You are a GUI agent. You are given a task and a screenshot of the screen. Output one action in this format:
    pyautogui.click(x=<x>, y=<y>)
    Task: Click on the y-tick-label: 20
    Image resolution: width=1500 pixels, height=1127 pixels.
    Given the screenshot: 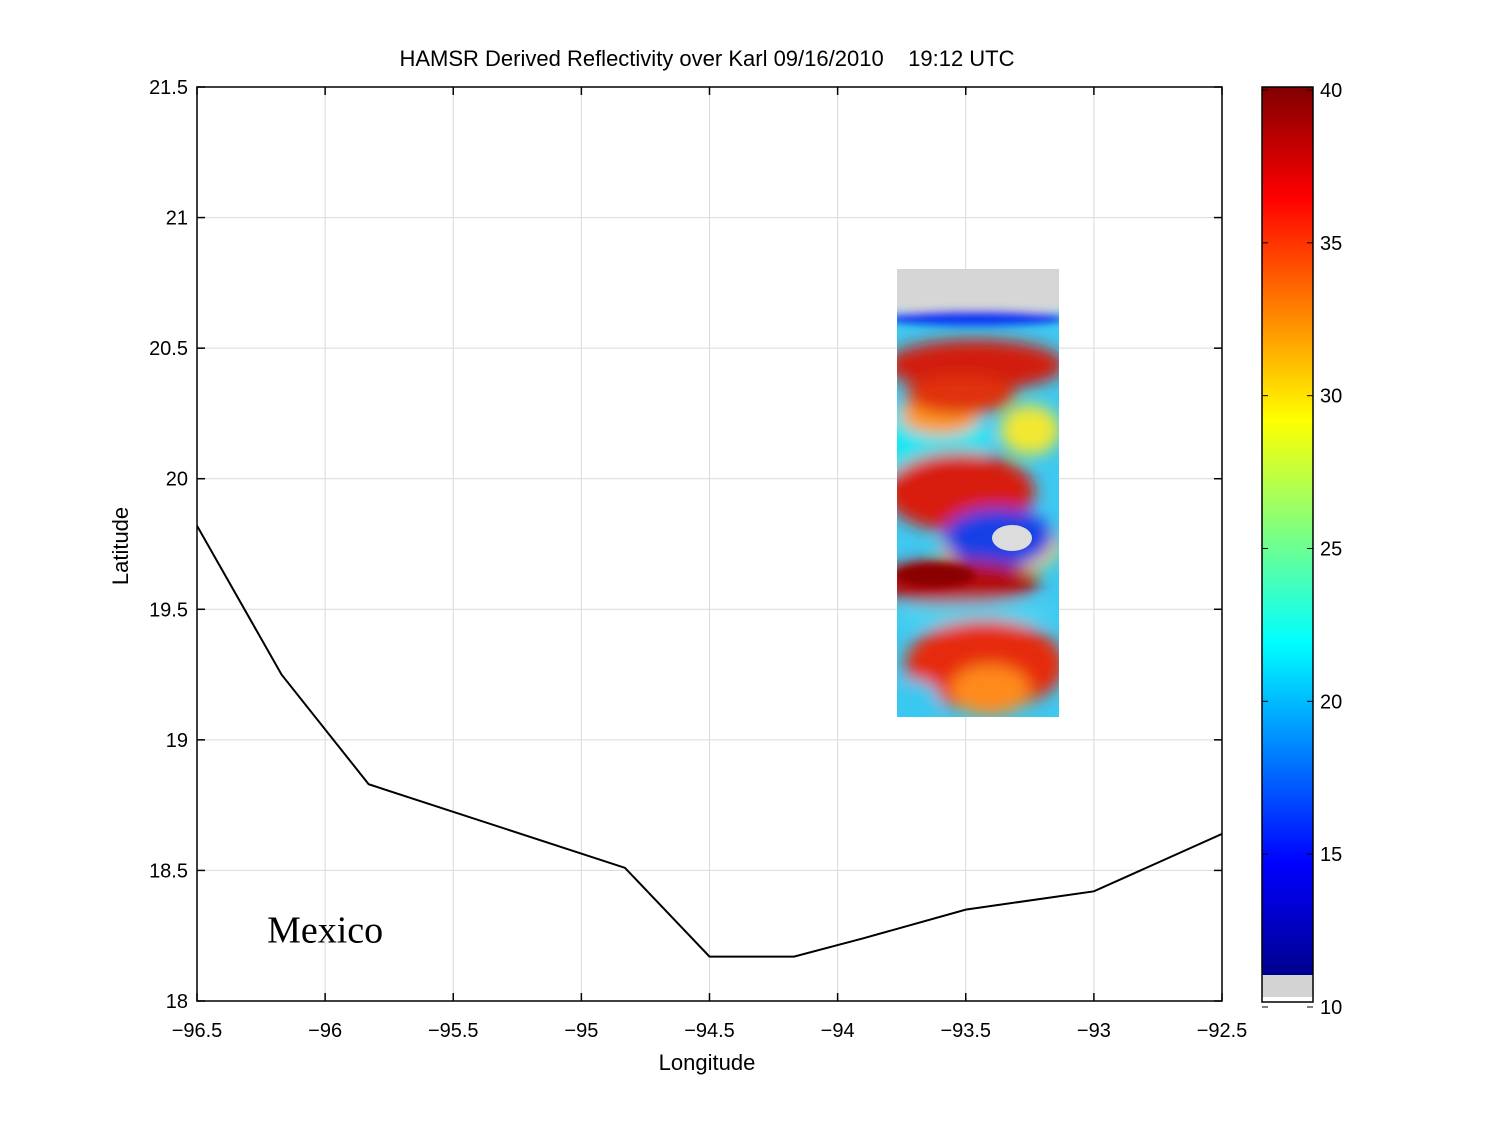 What is the action you would take?
    pyautogui.click(x=177, y=480)
    